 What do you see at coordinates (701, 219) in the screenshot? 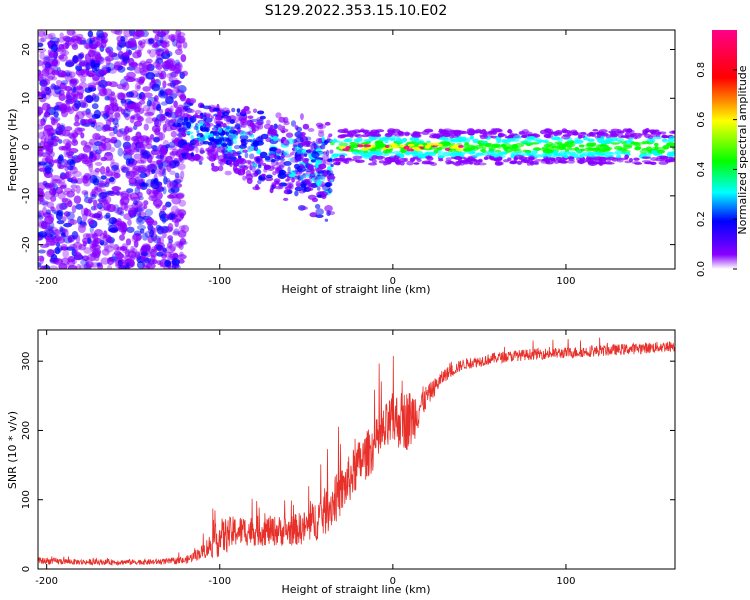
I see `colorbar-tick-label: 0.2` at bounding box center [701, 219].